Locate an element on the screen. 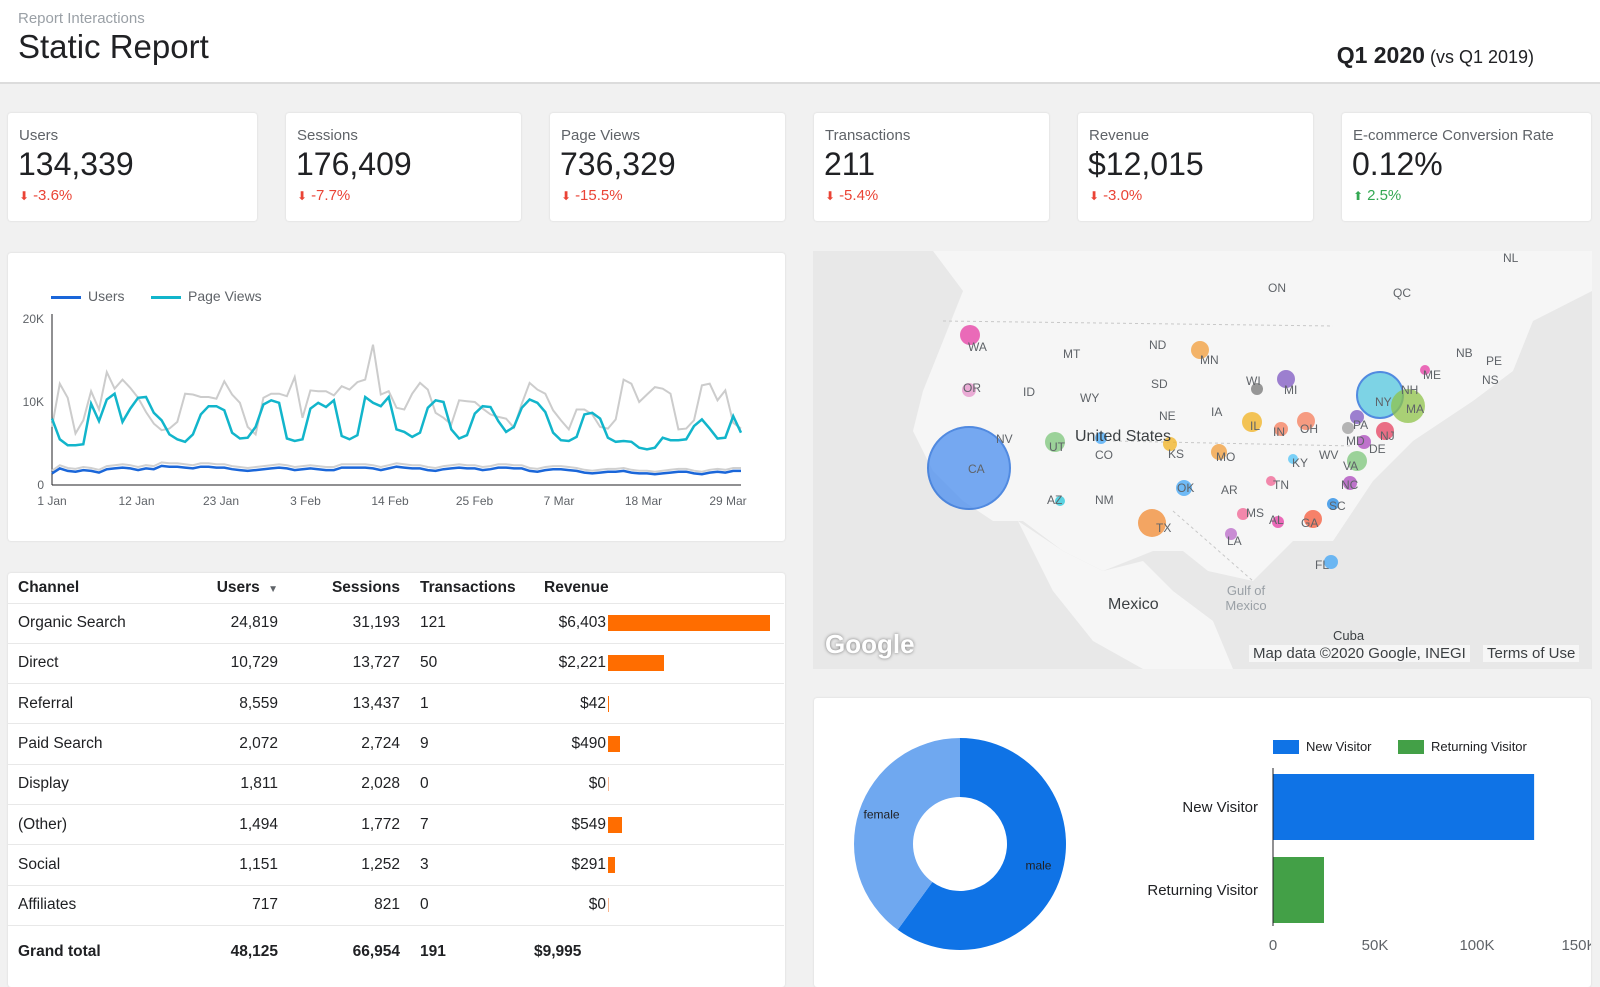 This screenshot has width=1600, height=987. map-region-label: MO is located at coordinates (1226, 457).